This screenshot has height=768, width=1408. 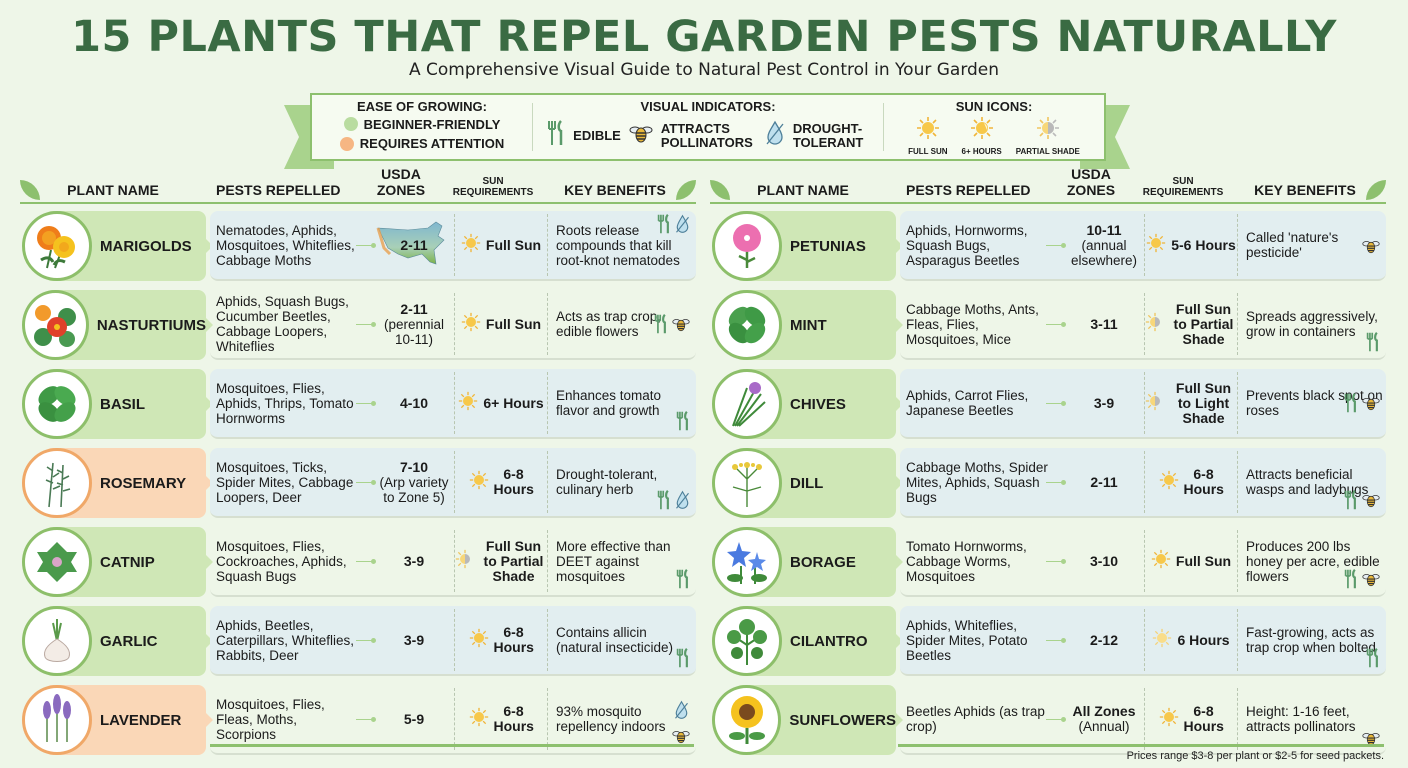 I want to click on sun-requirements: 6 Hours, so click(x=1191, y=640).